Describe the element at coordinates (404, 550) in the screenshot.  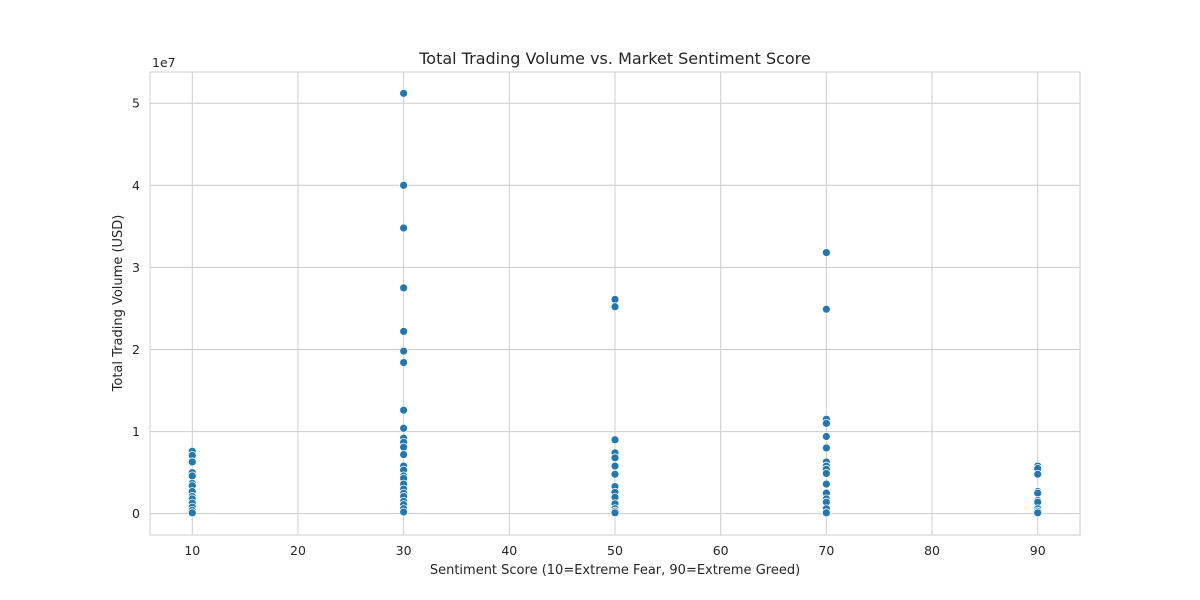
I see `x-tick-label: 30` at that location.